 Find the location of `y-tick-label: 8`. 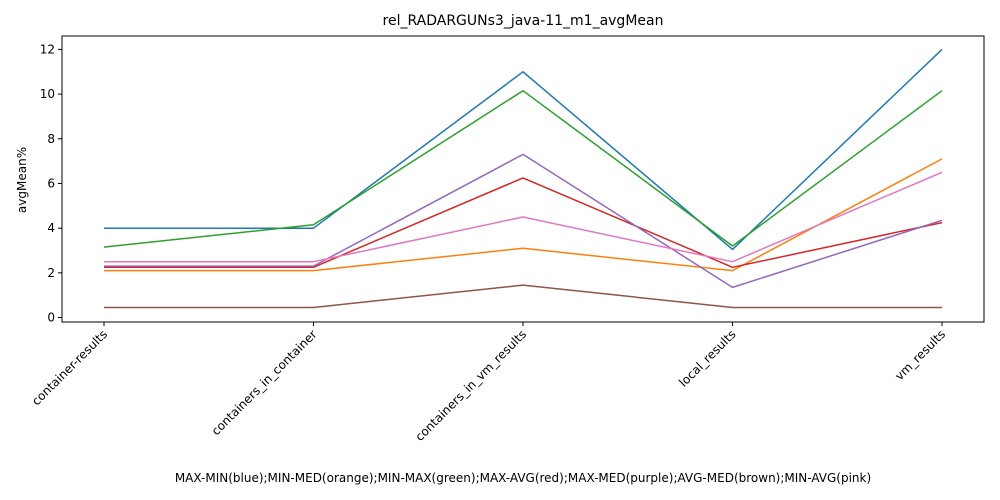

y-tick-label: 8 is located at coordinates (51, 139).